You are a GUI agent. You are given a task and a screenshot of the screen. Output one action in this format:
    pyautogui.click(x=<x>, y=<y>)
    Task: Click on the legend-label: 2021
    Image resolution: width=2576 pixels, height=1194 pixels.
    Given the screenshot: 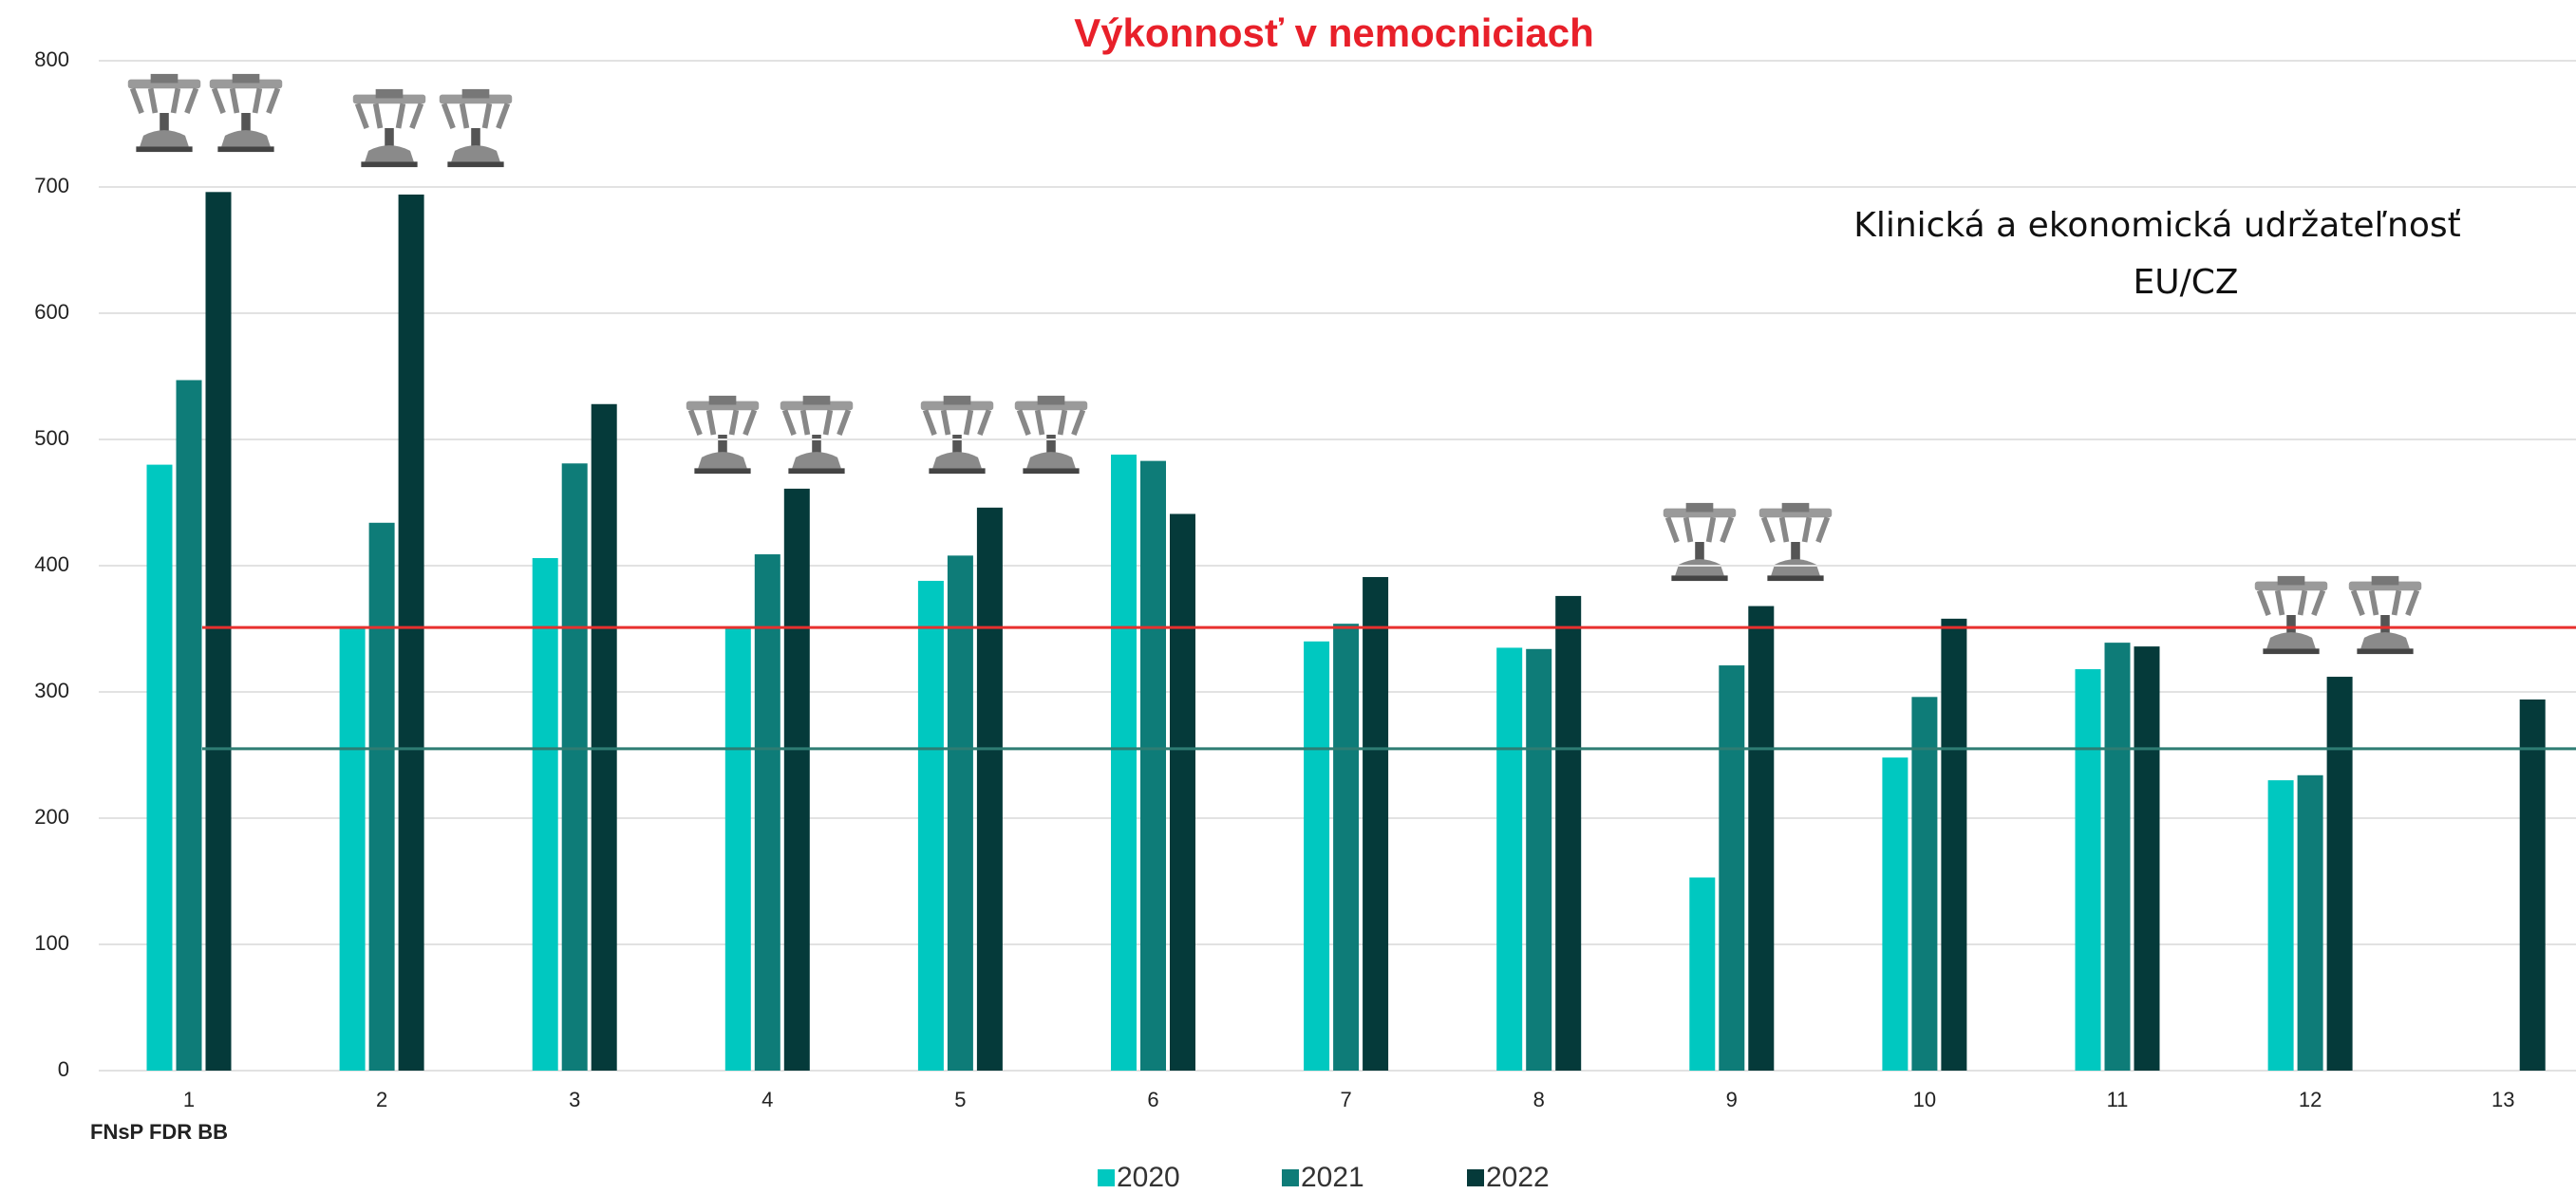 What is the action you would take?
    pyautogui.click(x=1332, y=1178)
    